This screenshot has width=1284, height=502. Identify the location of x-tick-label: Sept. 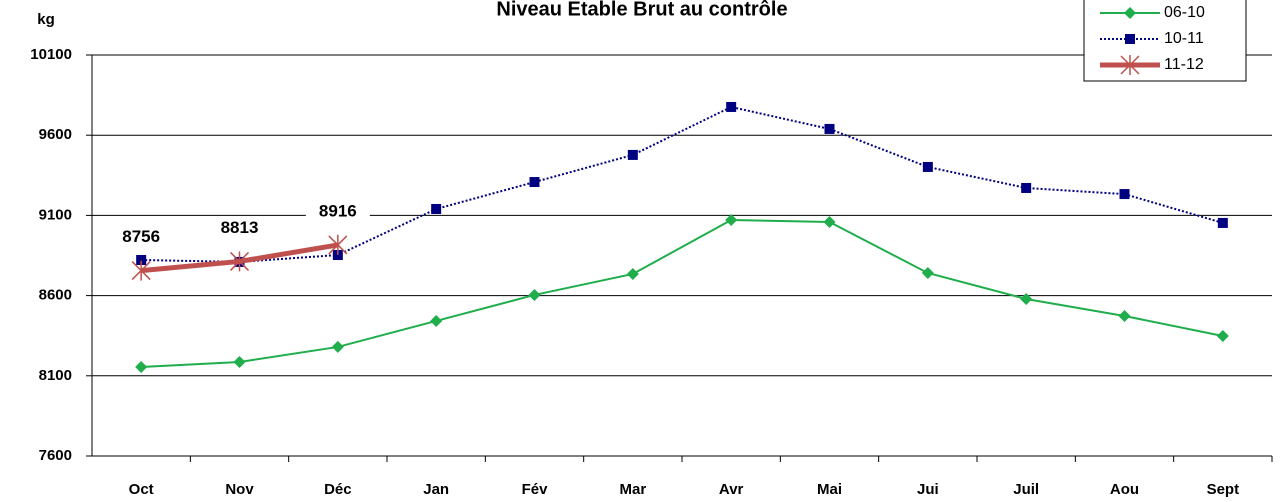
(1223, 489).